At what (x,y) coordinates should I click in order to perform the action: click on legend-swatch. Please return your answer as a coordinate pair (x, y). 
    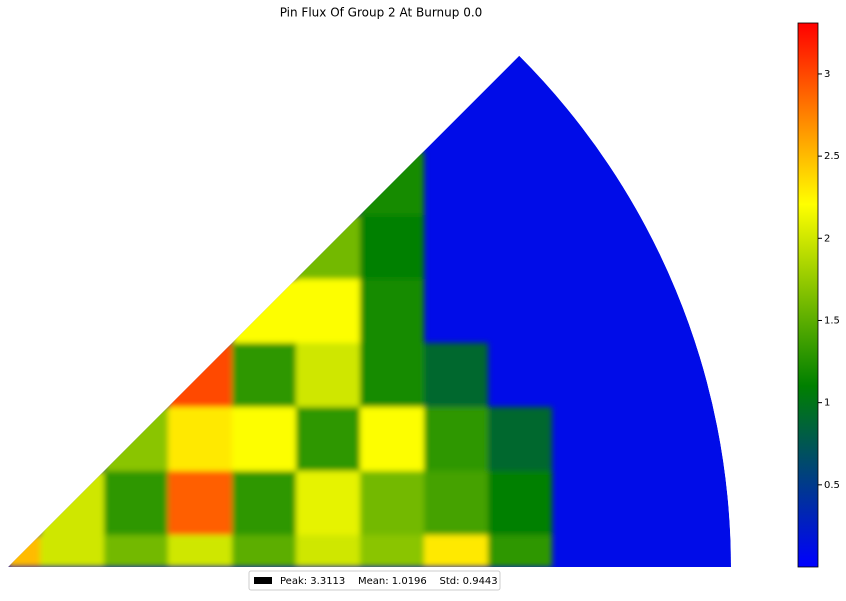
    Looking at the image, I should click on (263, 580).